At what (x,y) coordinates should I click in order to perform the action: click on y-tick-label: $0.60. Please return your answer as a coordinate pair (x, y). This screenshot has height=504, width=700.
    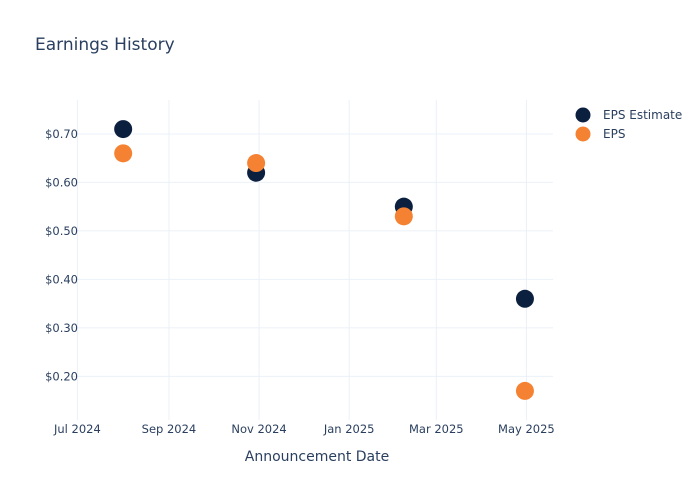
    Looking at the image, I should click on (61, 182).